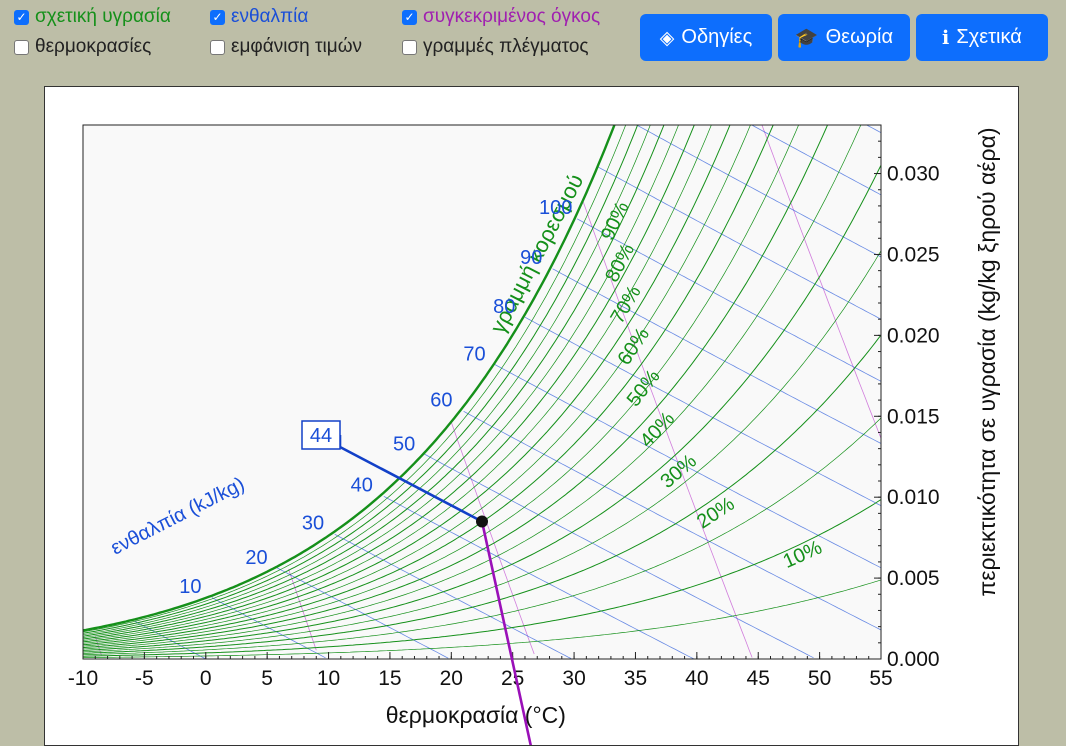 This screenshot has height=746, width=1066. I want to click on option-label-enthalpy: ενθαλπία, so click(270, 16).